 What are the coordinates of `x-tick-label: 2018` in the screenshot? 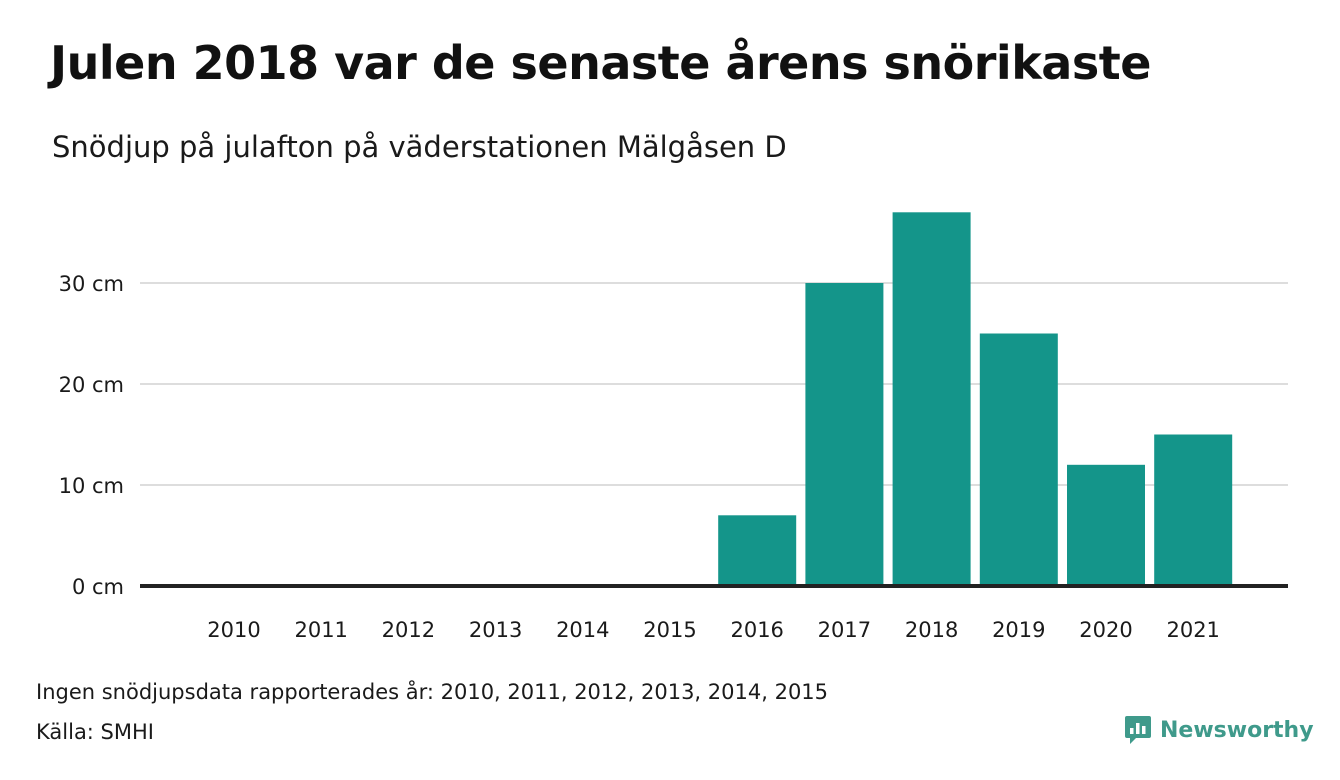 It's located at (931, 630).